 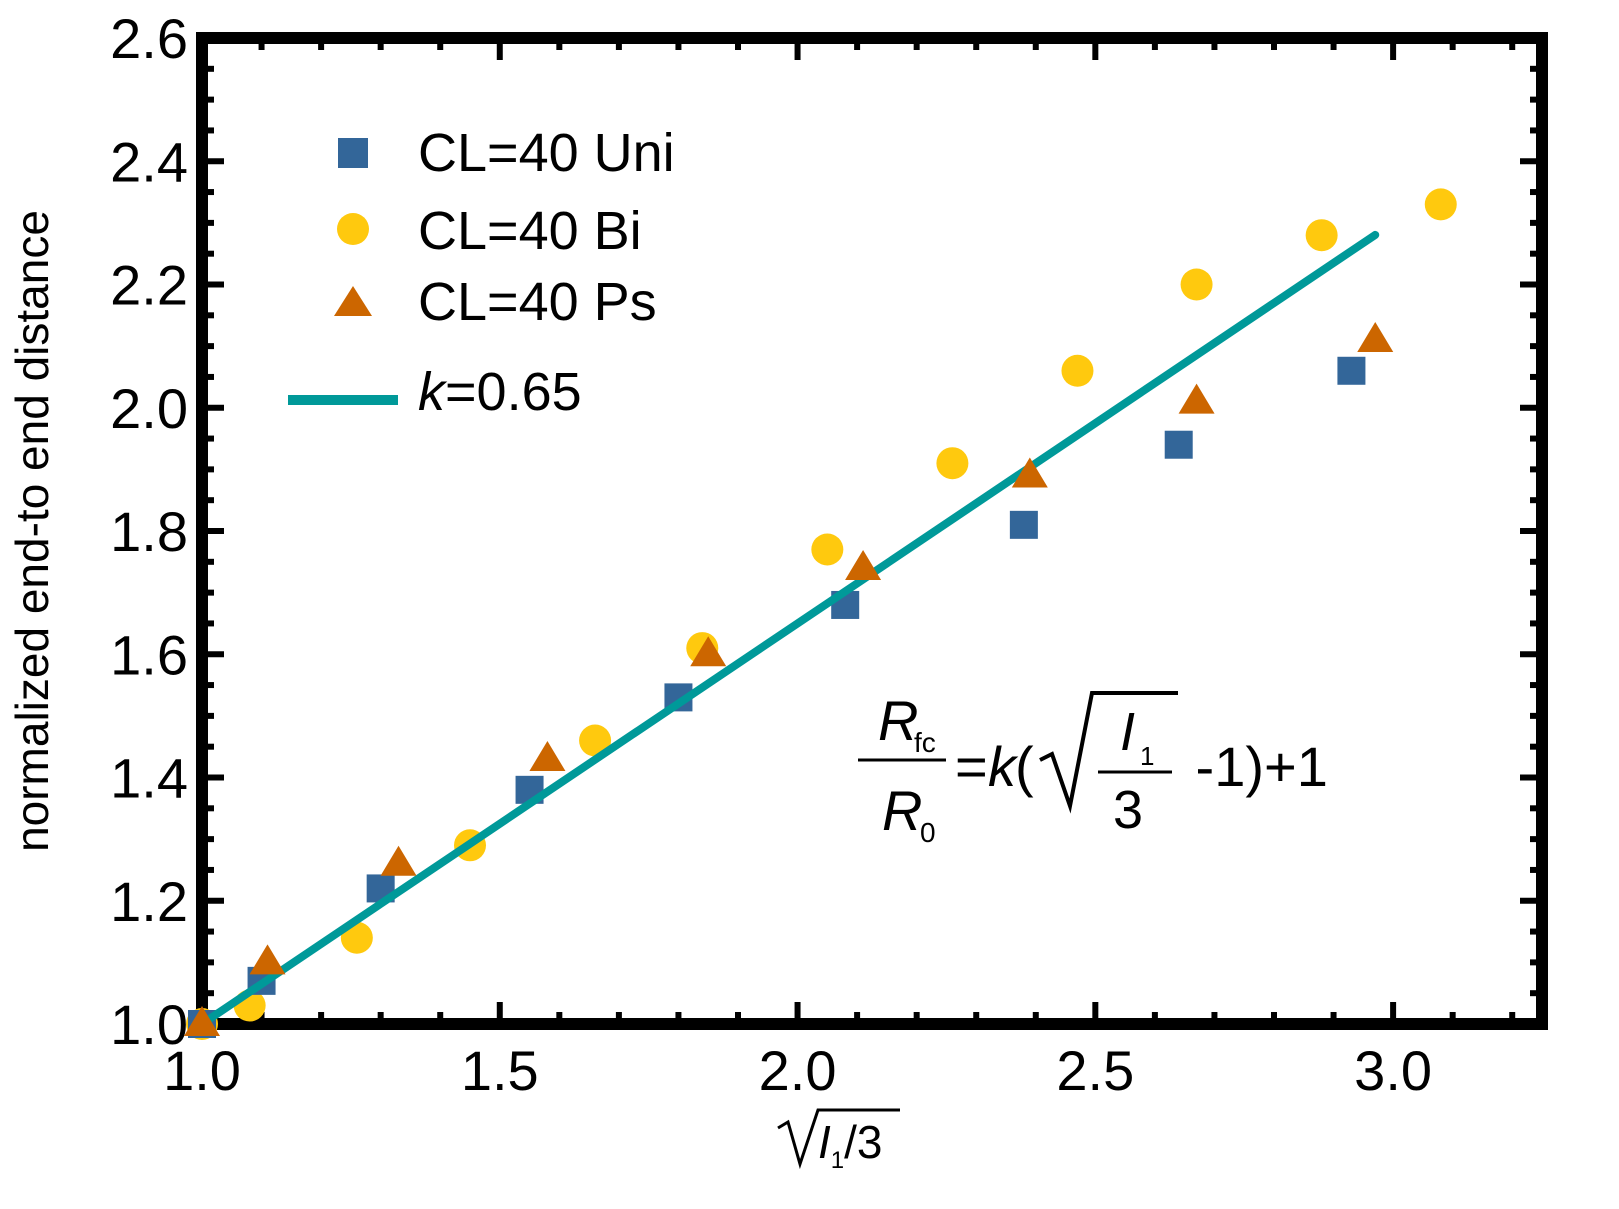 I want to click on eq-numerator-sub: fc, so click(x=925, y=742).